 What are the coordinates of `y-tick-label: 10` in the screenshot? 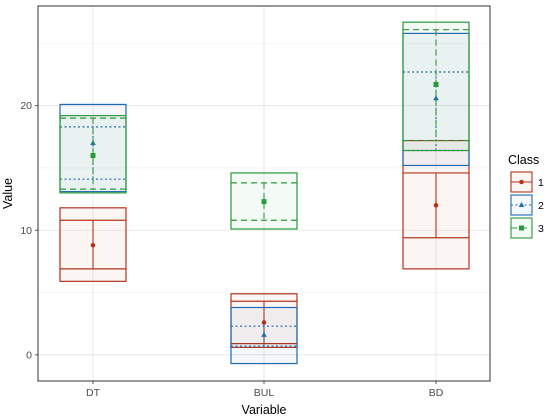 It's located at (26, 231).